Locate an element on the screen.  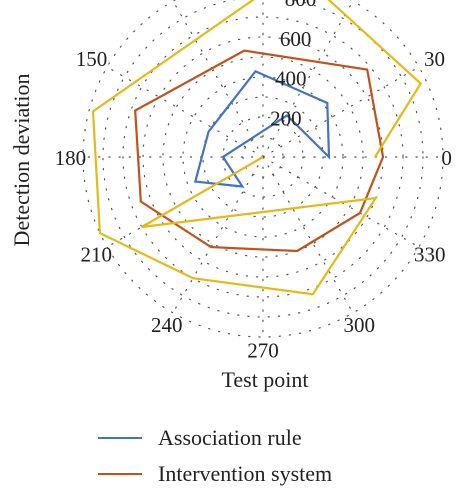
legend-swatch-intervention-system is located at coordinates (120, 474).